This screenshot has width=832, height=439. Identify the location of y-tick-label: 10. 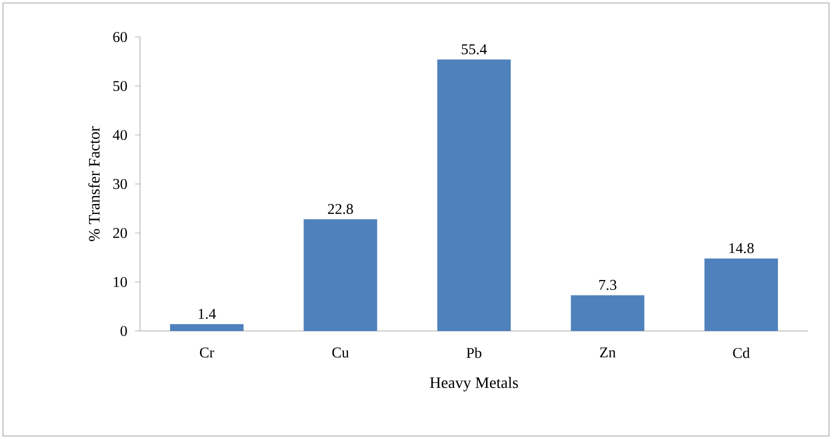
(120, 282).